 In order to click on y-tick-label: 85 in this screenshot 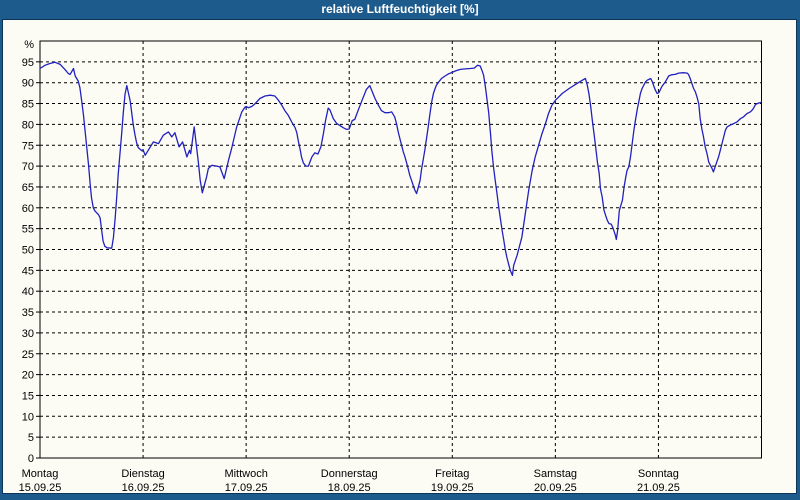, I will do `click(28, 105)`.